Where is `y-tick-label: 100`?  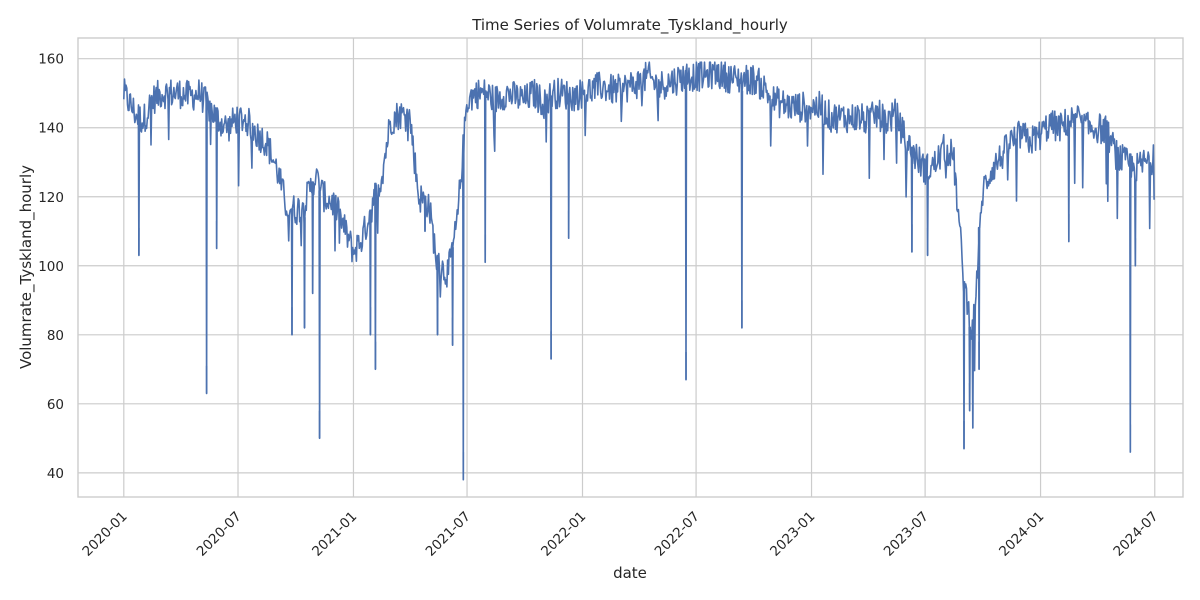 y-tick-label: 100 is located at coordinates (51, 267).